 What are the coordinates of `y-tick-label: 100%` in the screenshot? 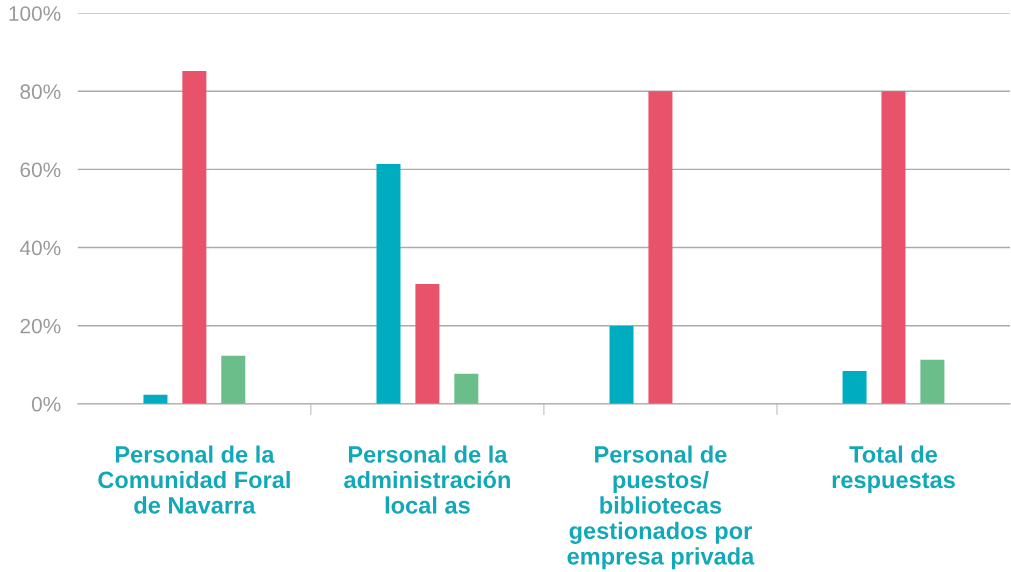 It's located at (35, 13).